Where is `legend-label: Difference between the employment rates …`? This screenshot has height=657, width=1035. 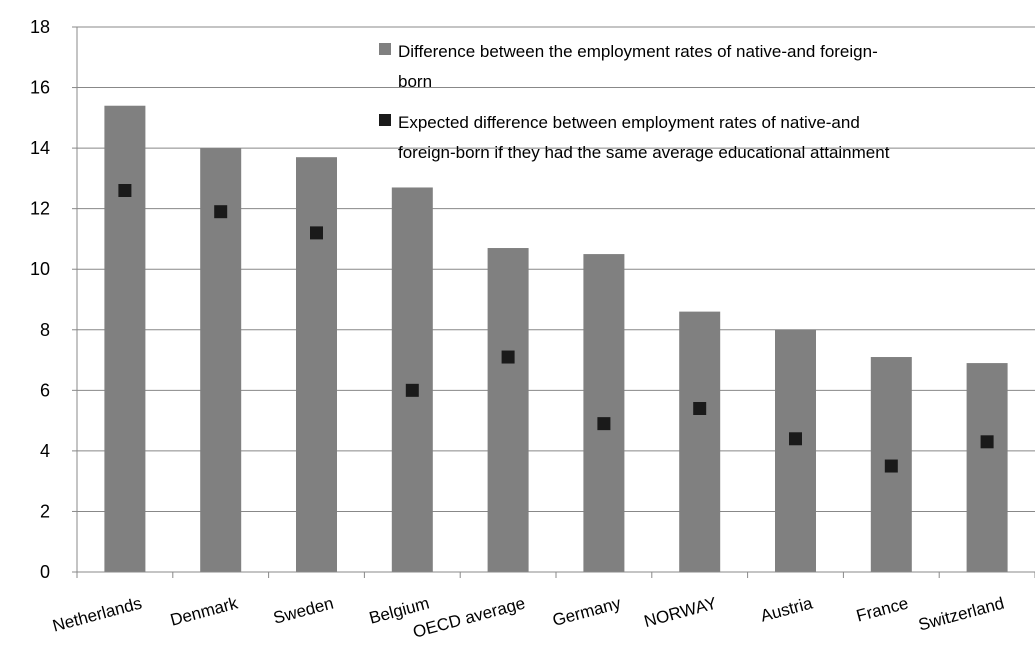 legend-label: Difference between the employment rates … is located at coordinates (638, 51).